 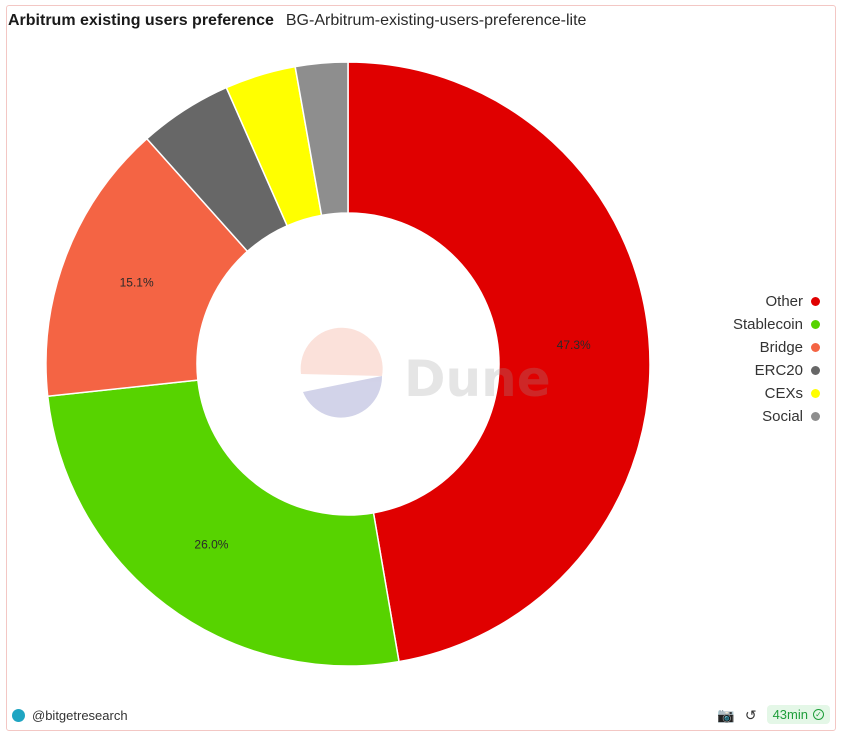 I want to click on check-circle-icon: ✓, so click(x=818, y=714).